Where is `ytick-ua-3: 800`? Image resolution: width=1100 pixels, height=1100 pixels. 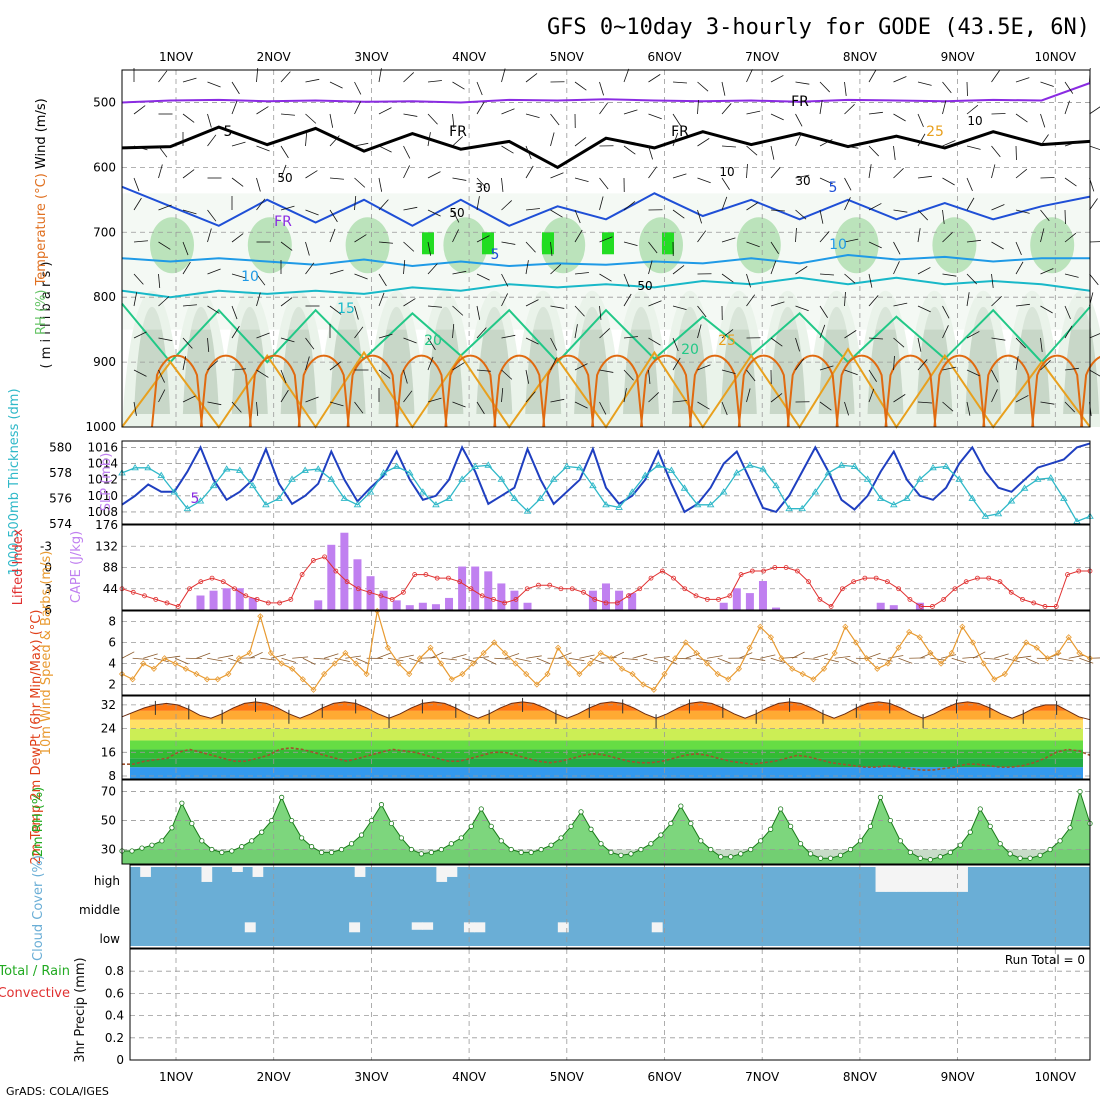
ytick-ua-3: 800 is located at coordinates (104, 297).